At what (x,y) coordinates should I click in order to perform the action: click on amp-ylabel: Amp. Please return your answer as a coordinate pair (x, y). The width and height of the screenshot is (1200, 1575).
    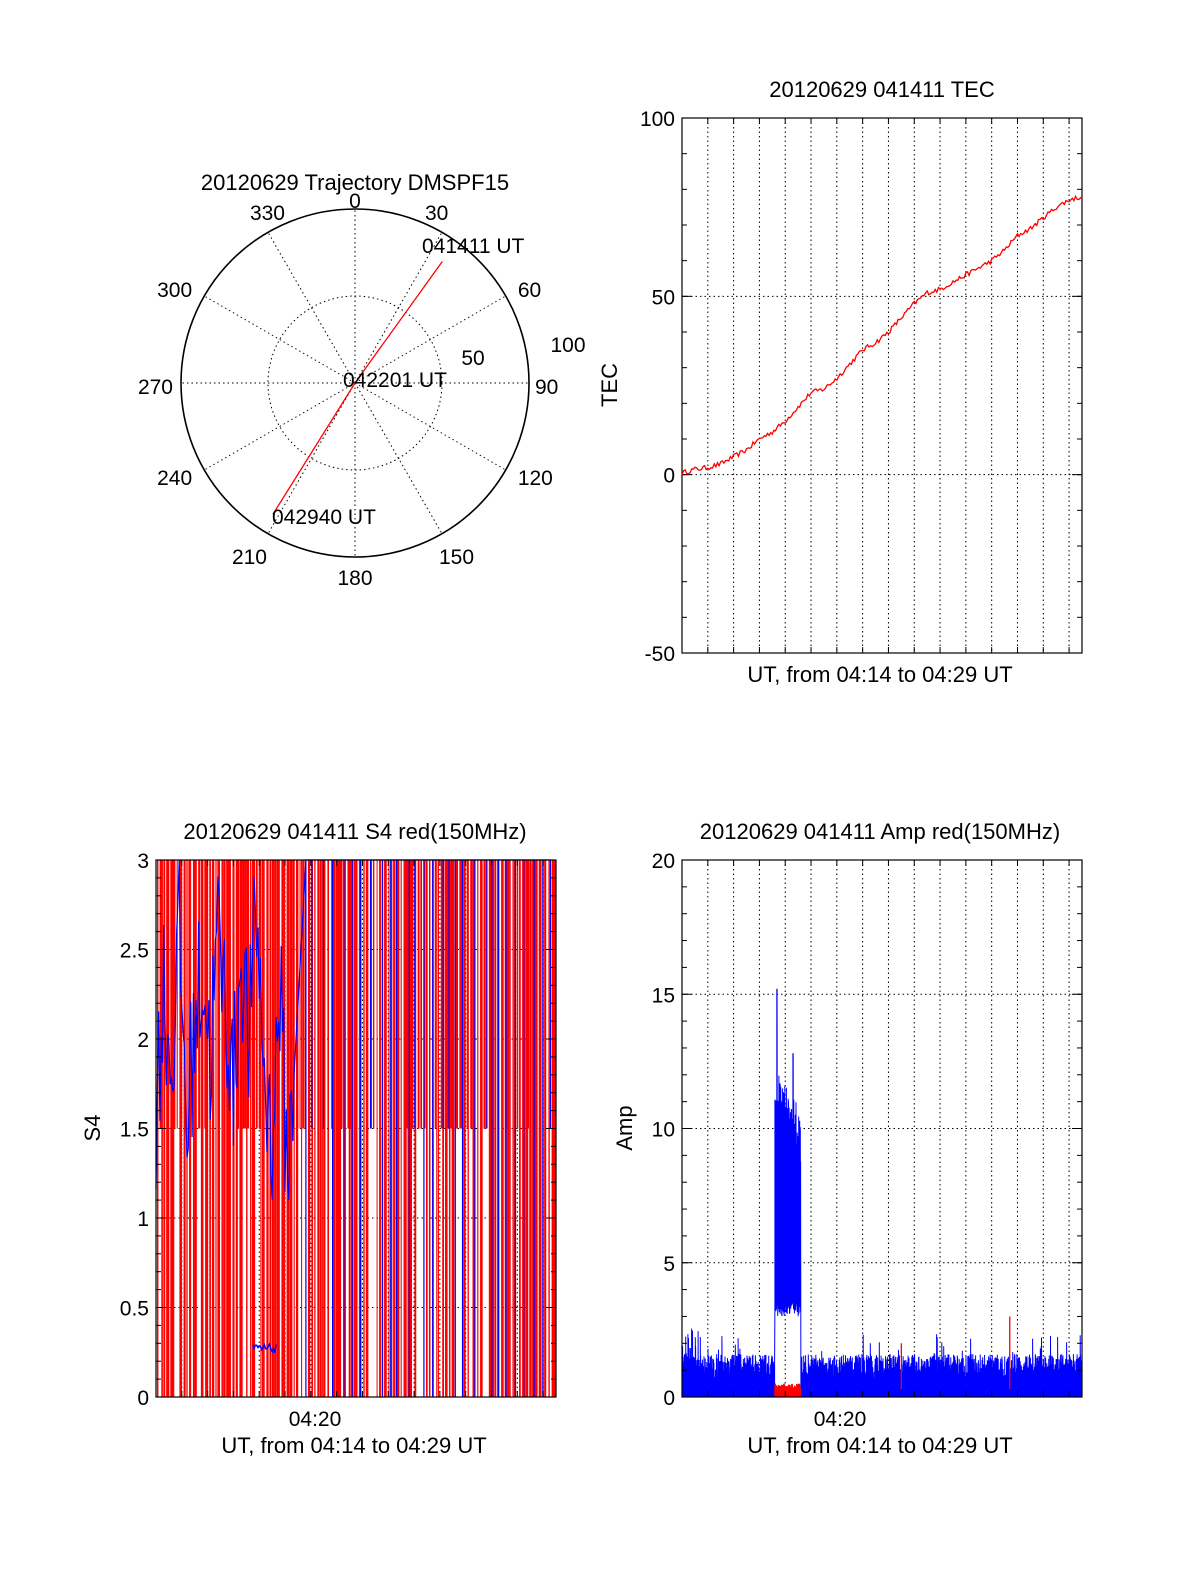
    Looking at the image, I should click on (624, 1127).